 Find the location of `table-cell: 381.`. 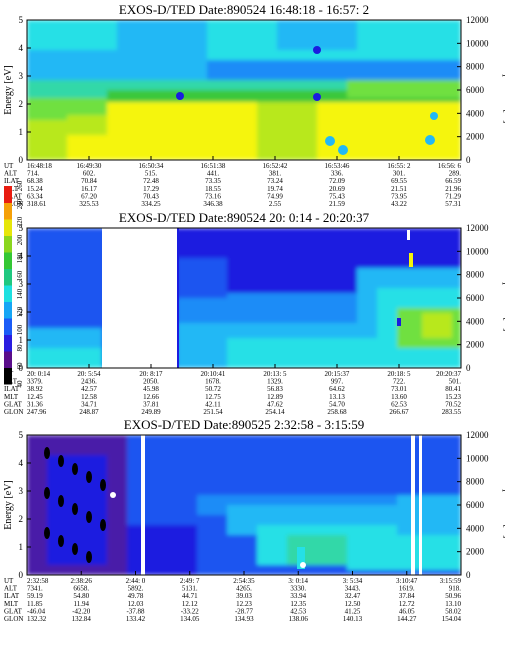

table-cell: 381. is located at coordinates (275, 174).